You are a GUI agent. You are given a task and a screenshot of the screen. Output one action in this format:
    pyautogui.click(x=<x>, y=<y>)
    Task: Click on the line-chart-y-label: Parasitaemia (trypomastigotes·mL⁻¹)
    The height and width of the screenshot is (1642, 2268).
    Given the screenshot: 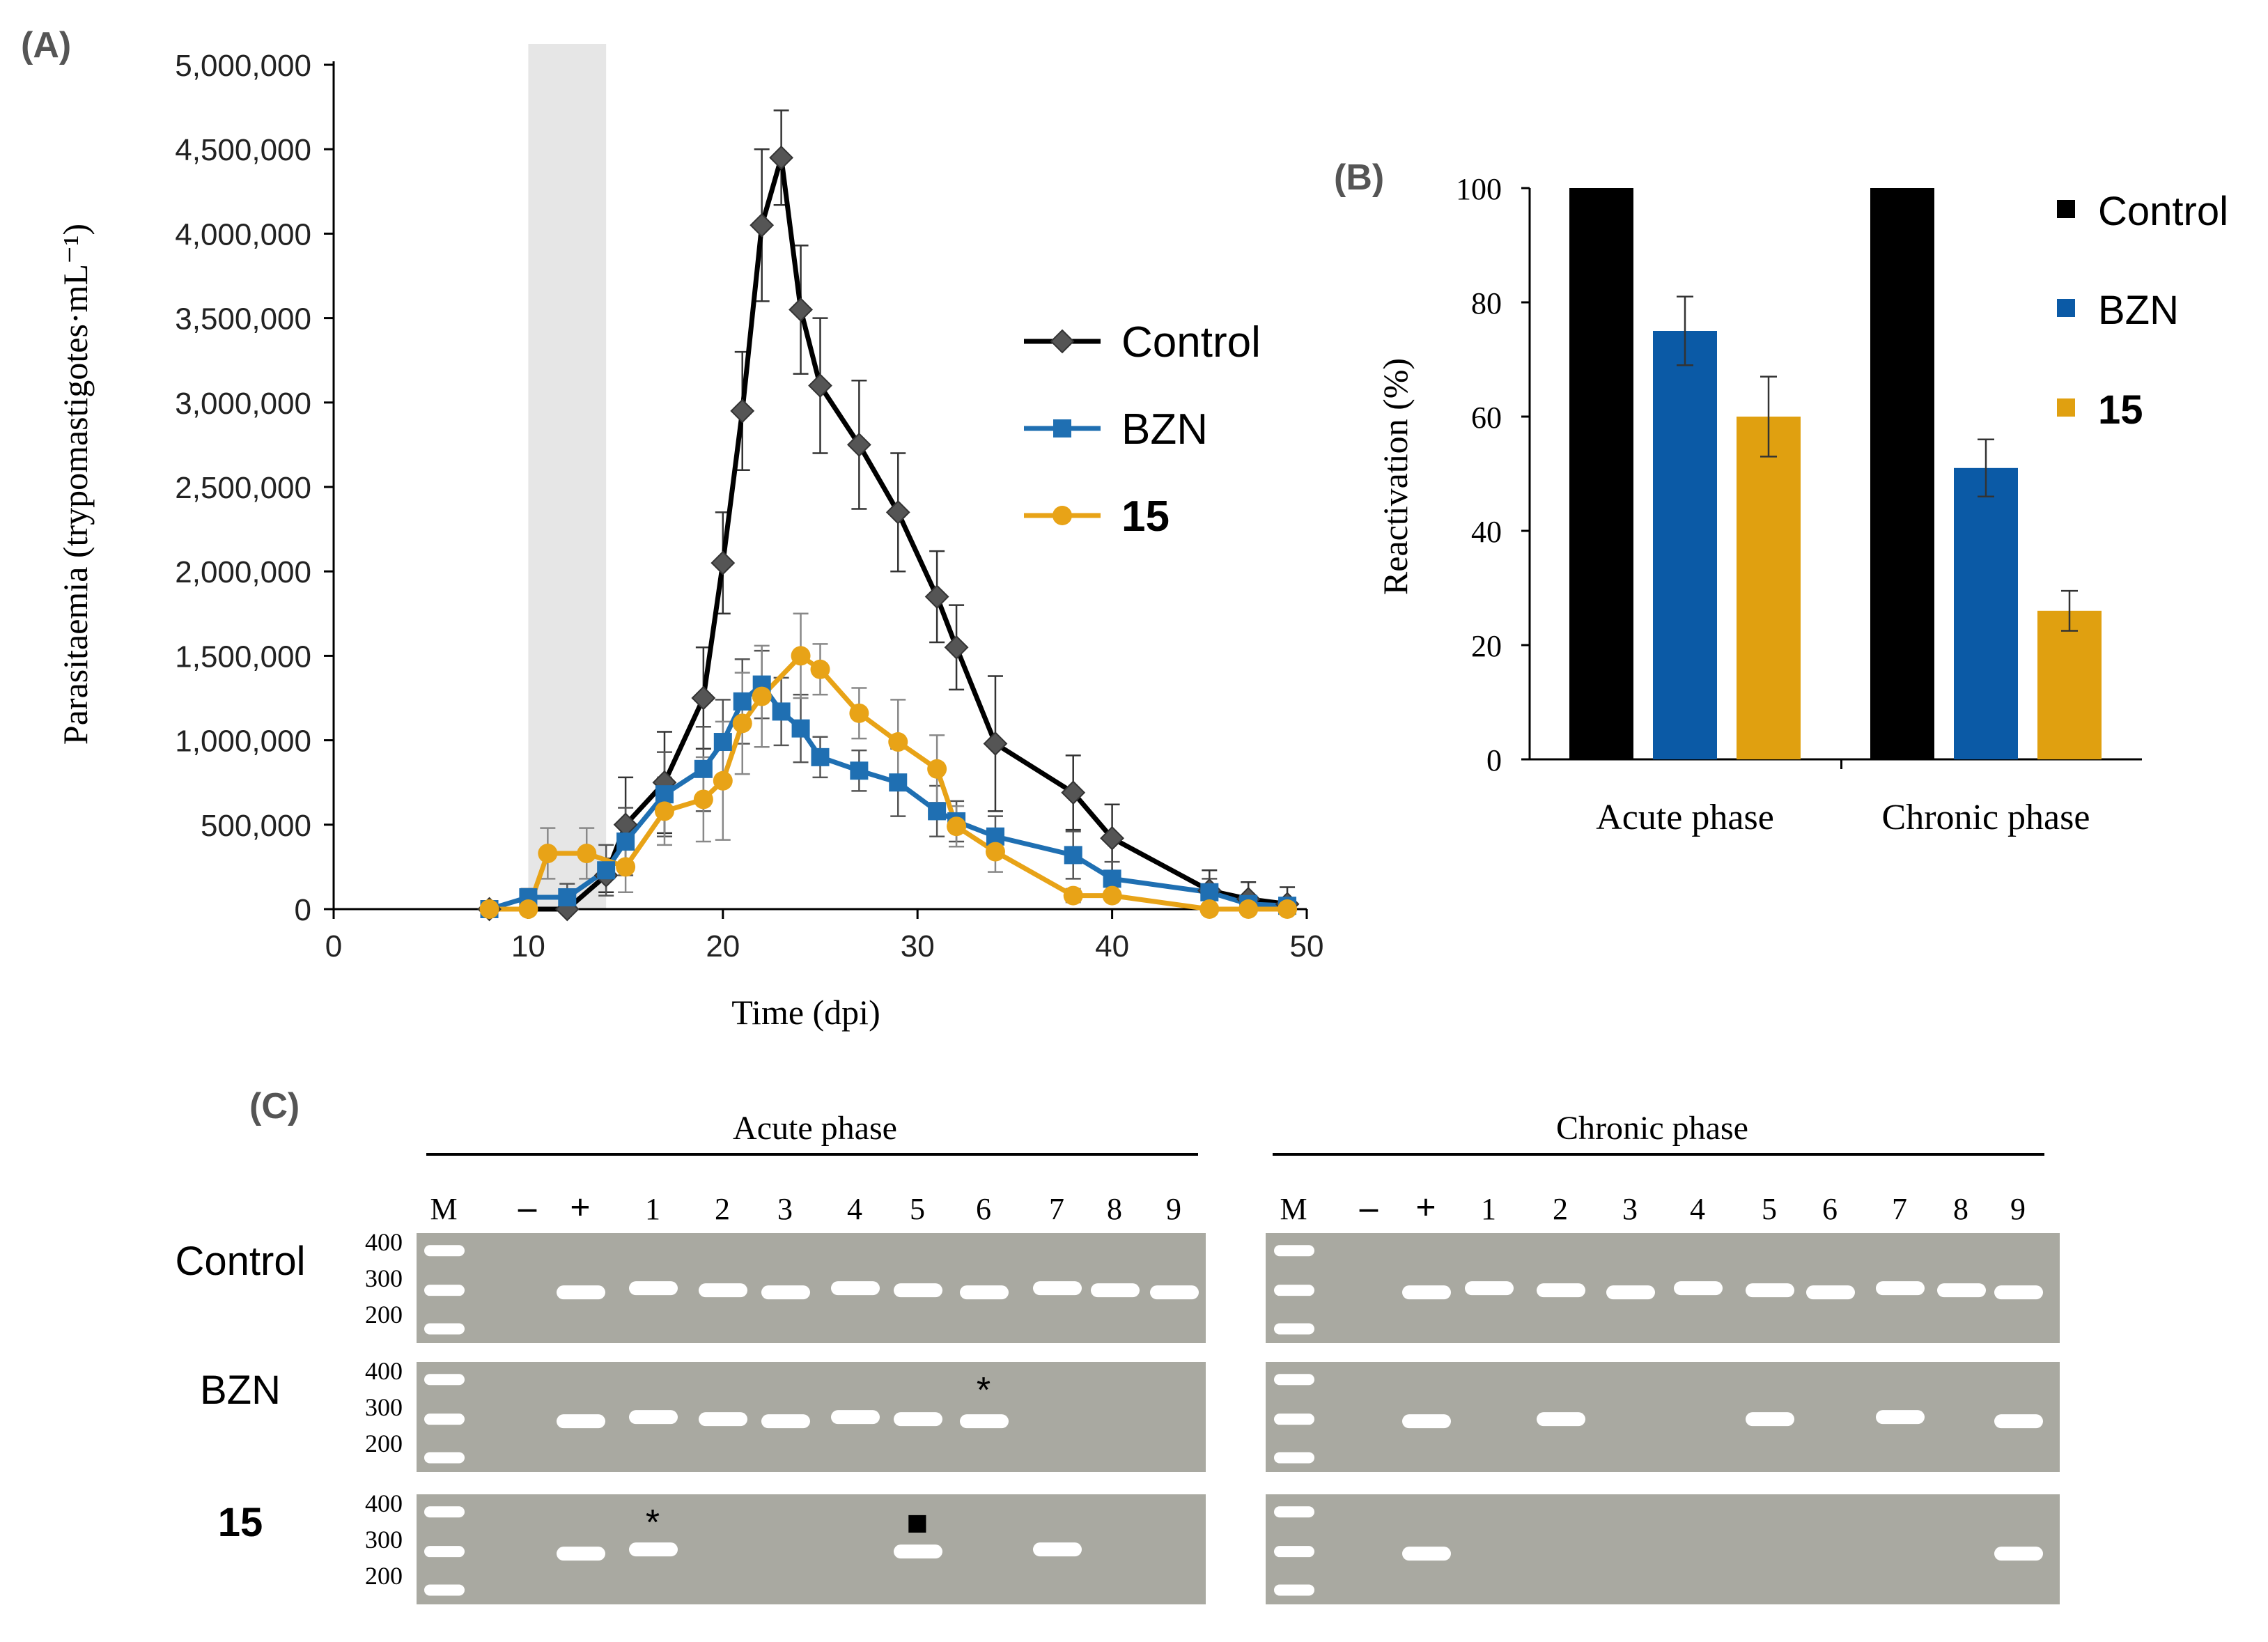 What is the action you would take?
    pyautogui.click(x=75, y=484)
    